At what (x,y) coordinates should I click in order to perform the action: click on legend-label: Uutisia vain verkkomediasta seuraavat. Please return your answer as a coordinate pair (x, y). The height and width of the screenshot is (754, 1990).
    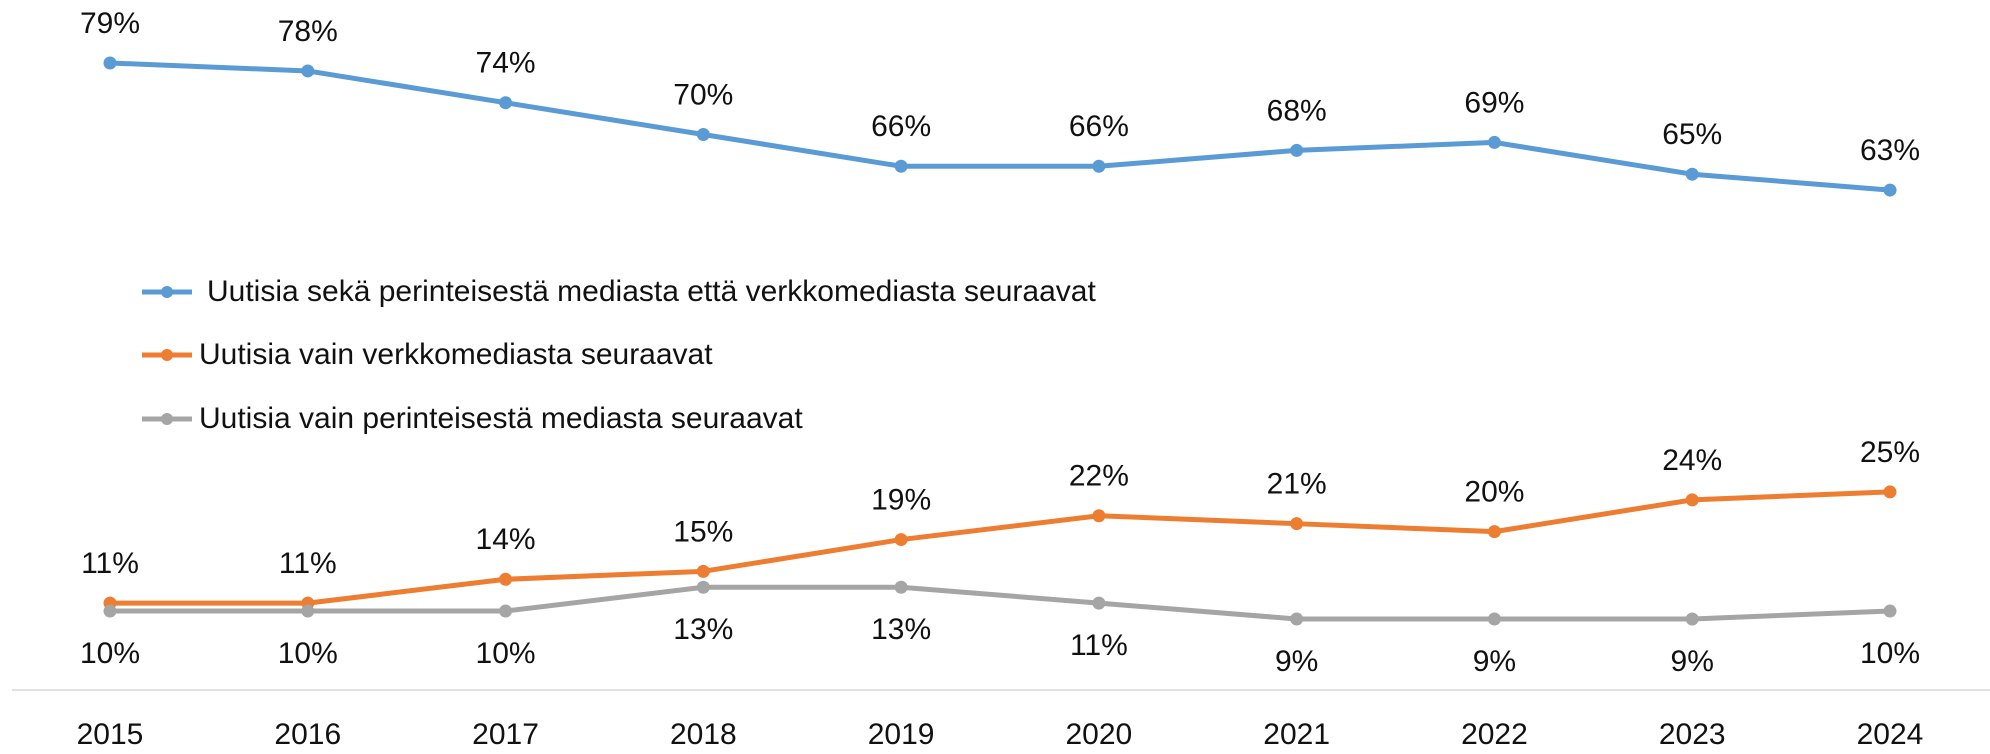
    Looking at the image, I should click on (456, 354).